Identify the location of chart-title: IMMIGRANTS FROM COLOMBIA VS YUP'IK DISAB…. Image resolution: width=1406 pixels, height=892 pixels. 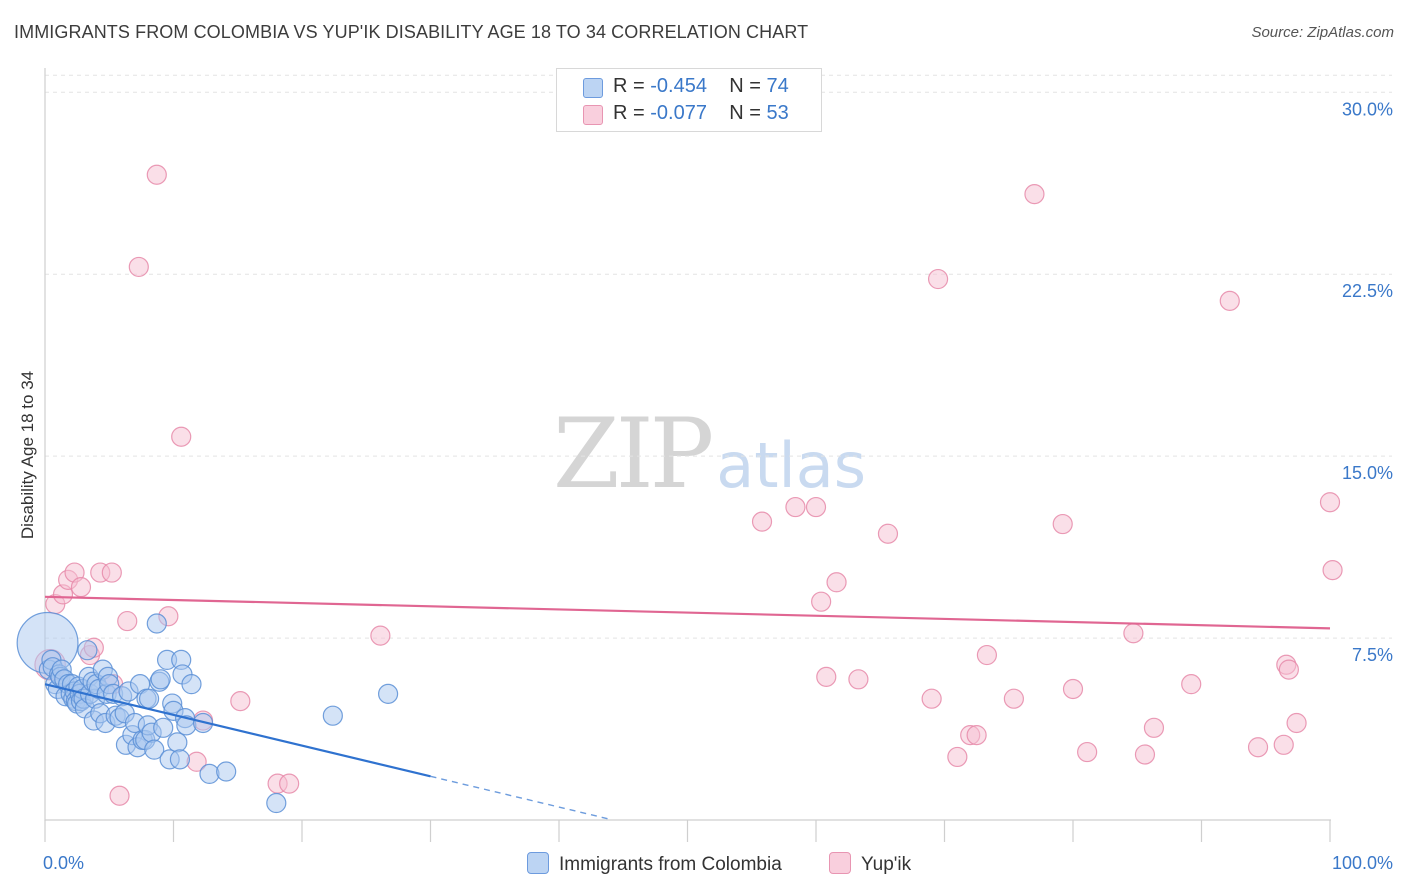
(411, 32).